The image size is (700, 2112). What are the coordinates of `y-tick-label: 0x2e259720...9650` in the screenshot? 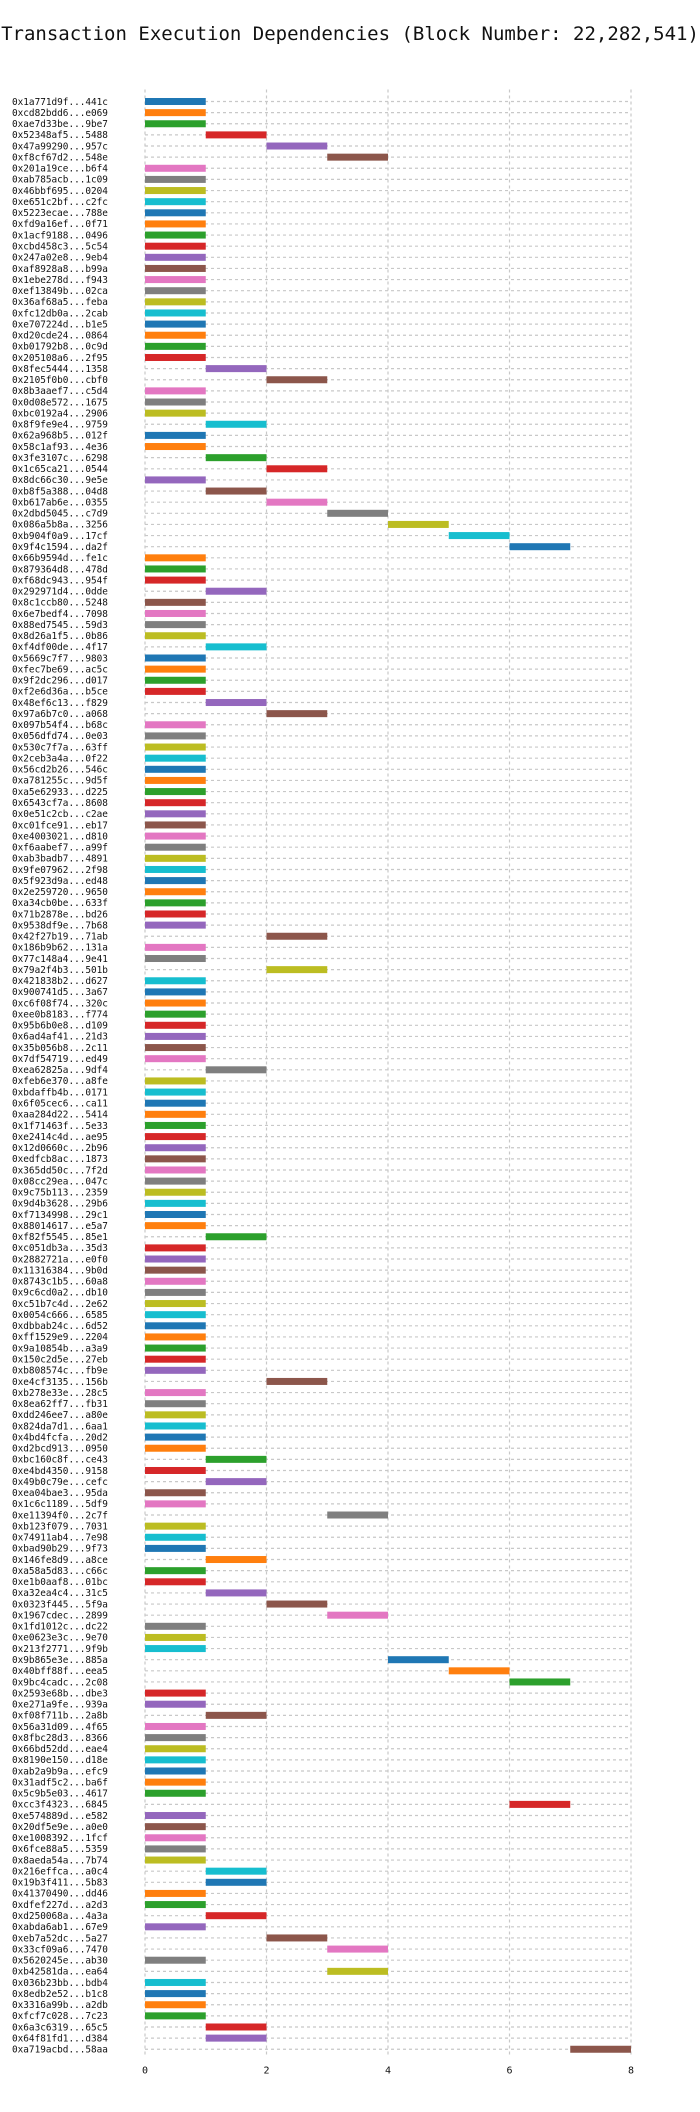 It's located at (60, 892).